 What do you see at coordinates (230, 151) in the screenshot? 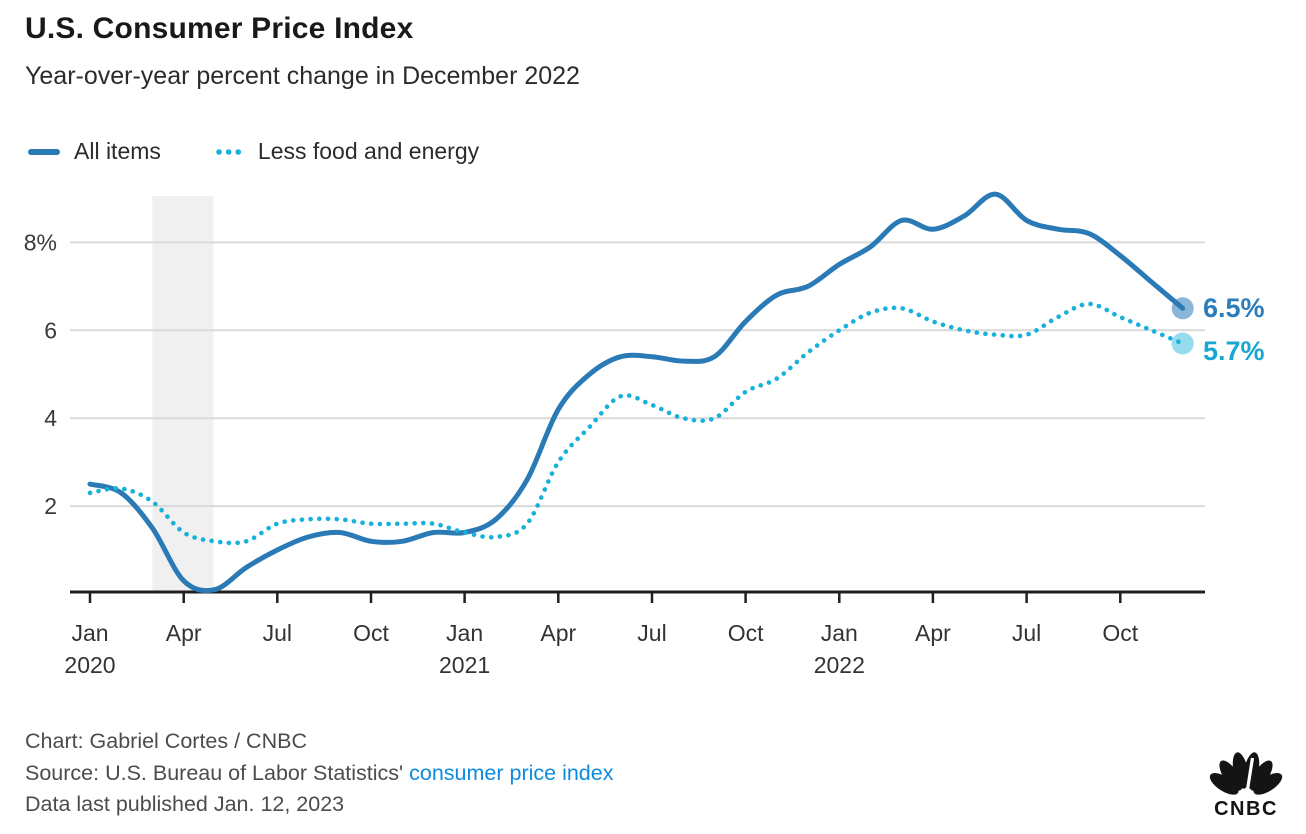
I see `dotted-line-swatch-icon` at bounding box center [230, 151].